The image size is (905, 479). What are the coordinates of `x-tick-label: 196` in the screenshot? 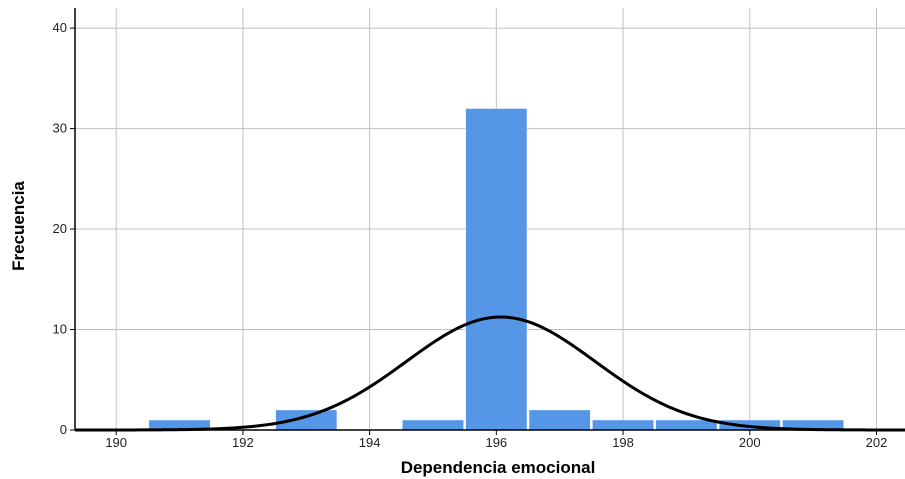 It's located at (496, 442).